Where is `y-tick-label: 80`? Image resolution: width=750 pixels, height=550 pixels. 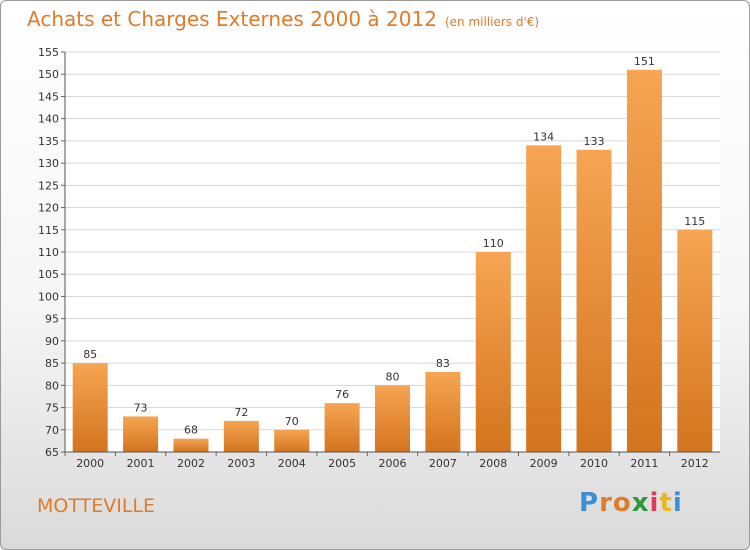
y-tick-label: 80 is located at coordinates (52, 385).